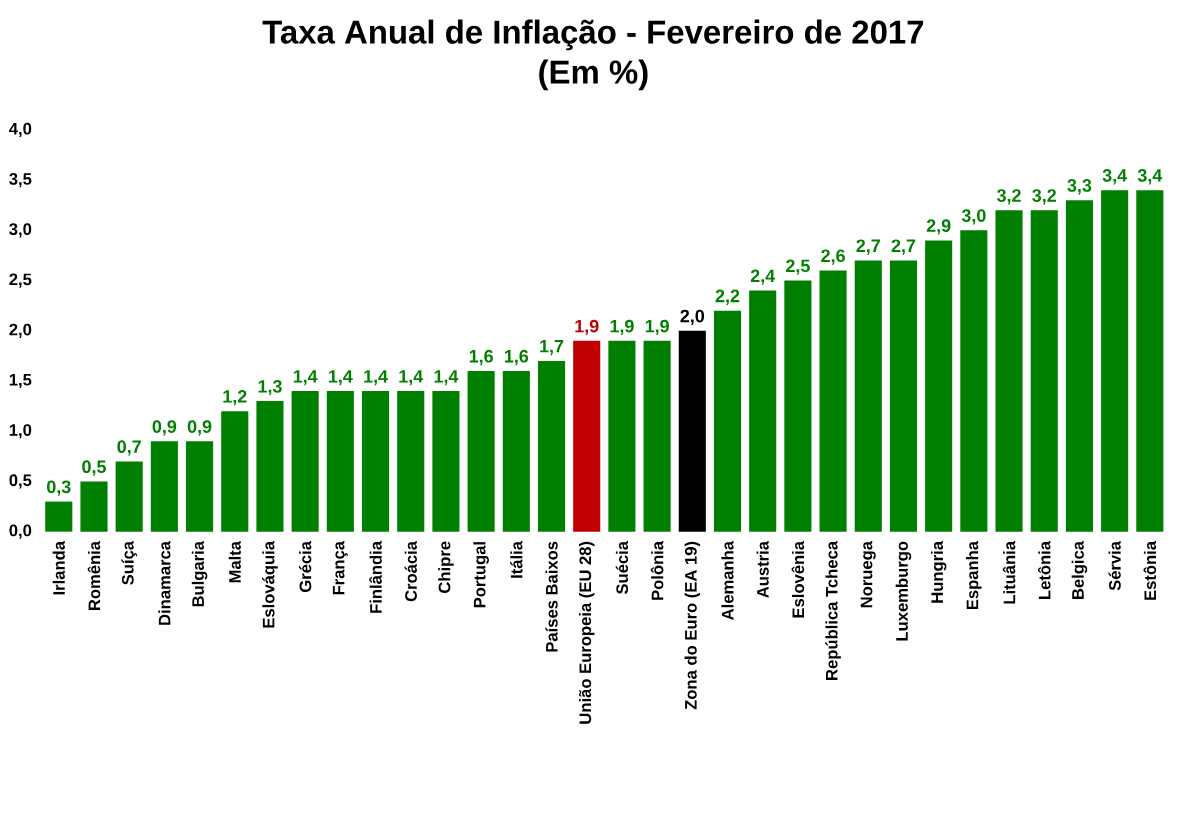  What do you see at coordinates (270, 387) in the screenshot?
I see `data-label: 1,3` at bounding box center [270, 387].